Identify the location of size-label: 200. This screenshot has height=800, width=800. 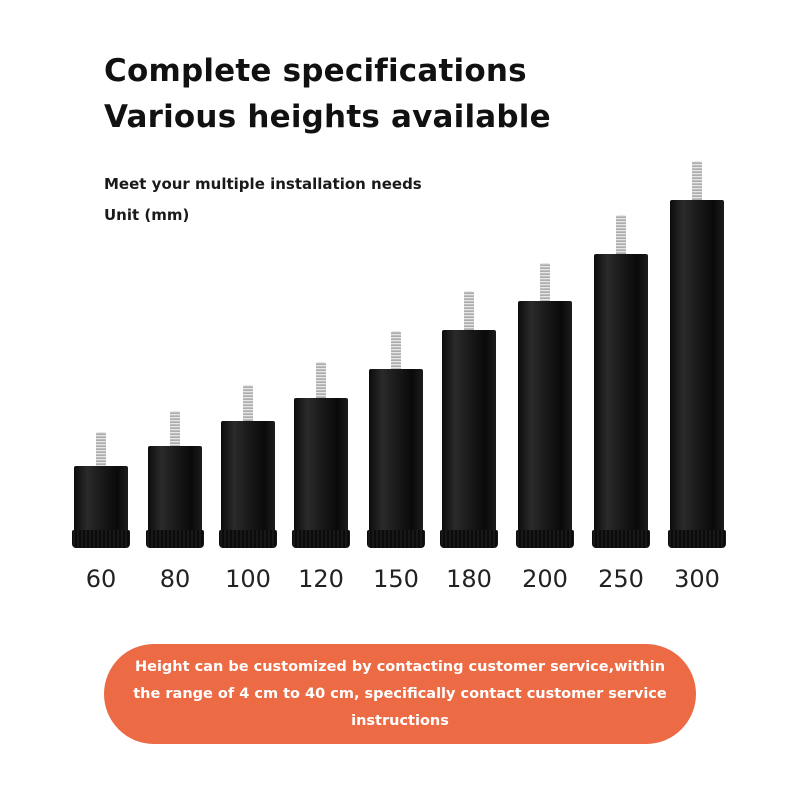
(545, 579).